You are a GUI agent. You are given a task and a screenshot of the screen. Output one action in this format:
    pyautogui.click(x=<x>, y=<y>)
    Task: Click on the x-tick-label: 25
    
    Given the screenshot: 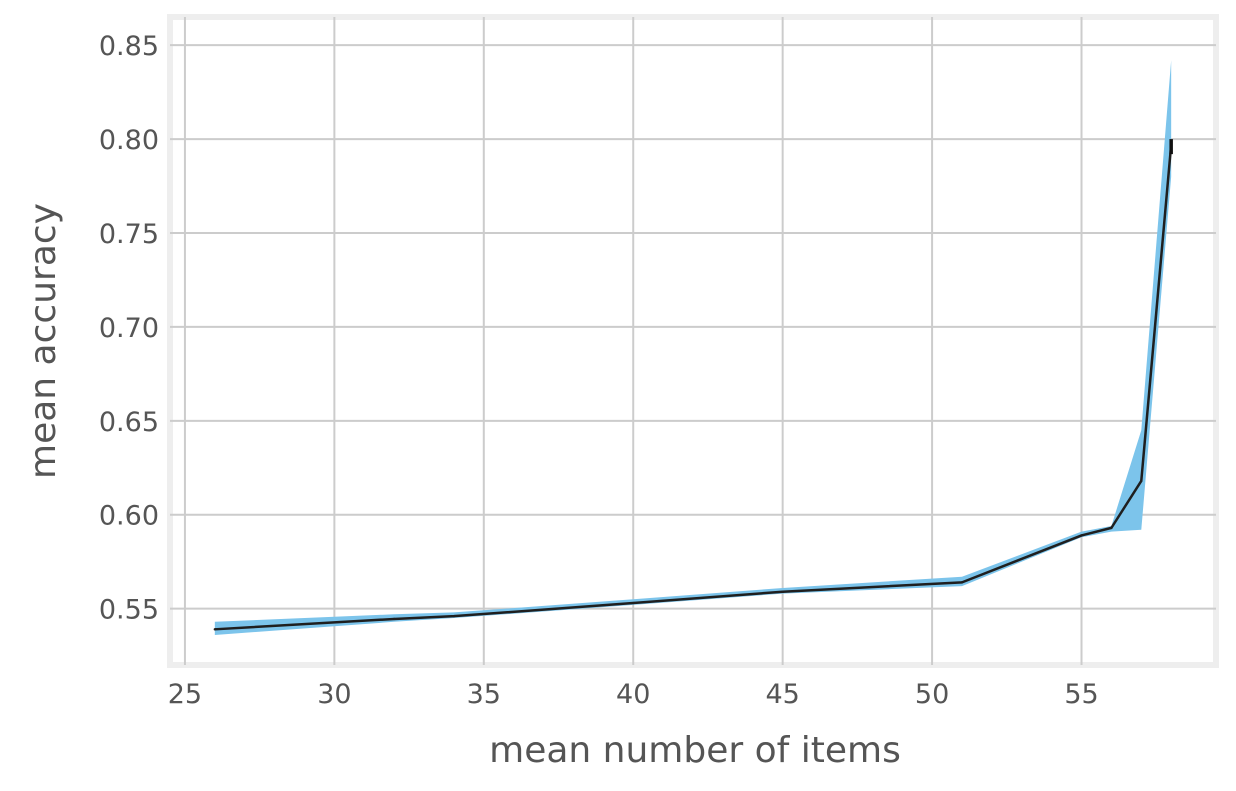 What is the action you would take?
    pyautogui.click(x=185, y=694)
    